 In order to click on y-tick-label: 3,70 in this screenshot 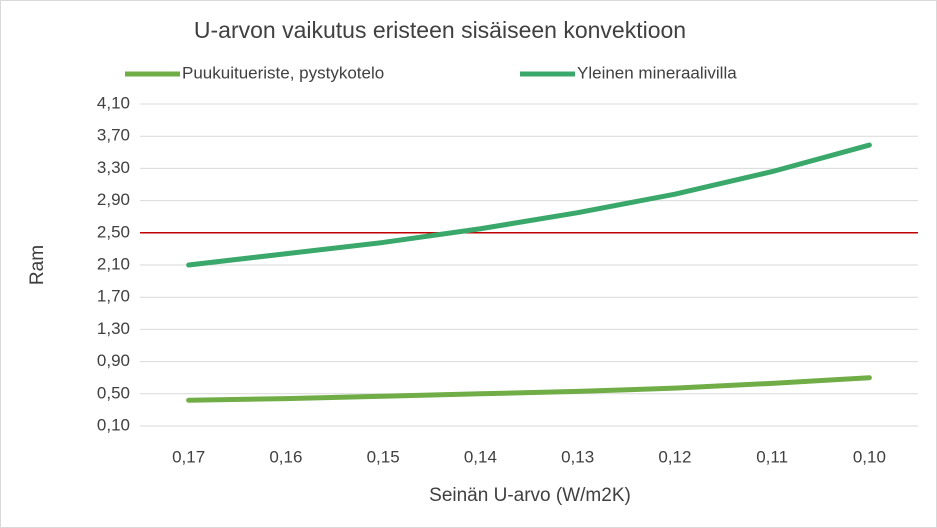, I will do `click(113, 135)`.